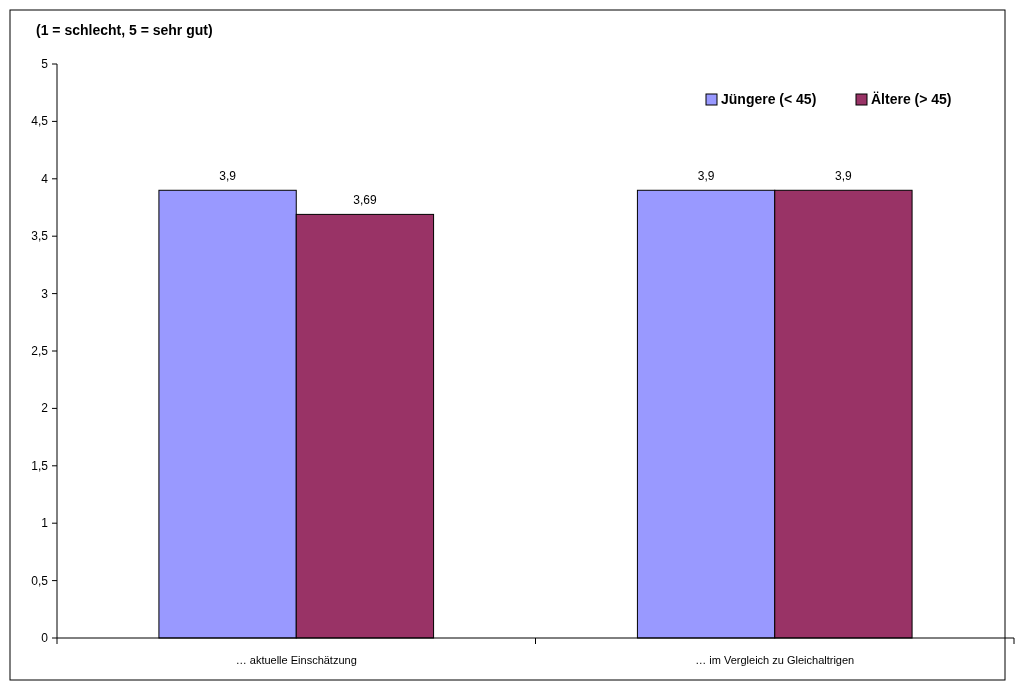 This screenshot has width=1016, height=687. Describe the element at coordinates (40, 121) in the screenshot. I see `y-tick-label: 4,5` at that location.